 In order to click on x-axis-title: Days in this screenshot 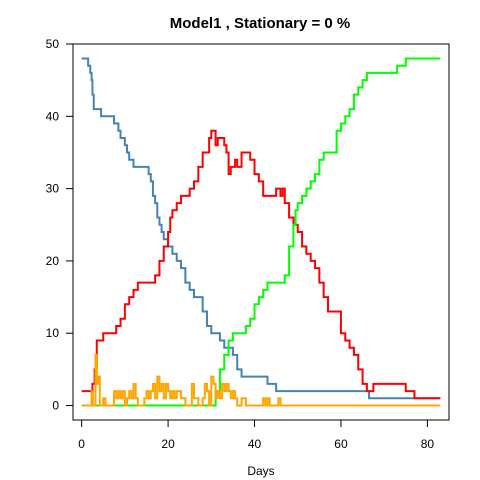, I will do `click(260, 471)`.